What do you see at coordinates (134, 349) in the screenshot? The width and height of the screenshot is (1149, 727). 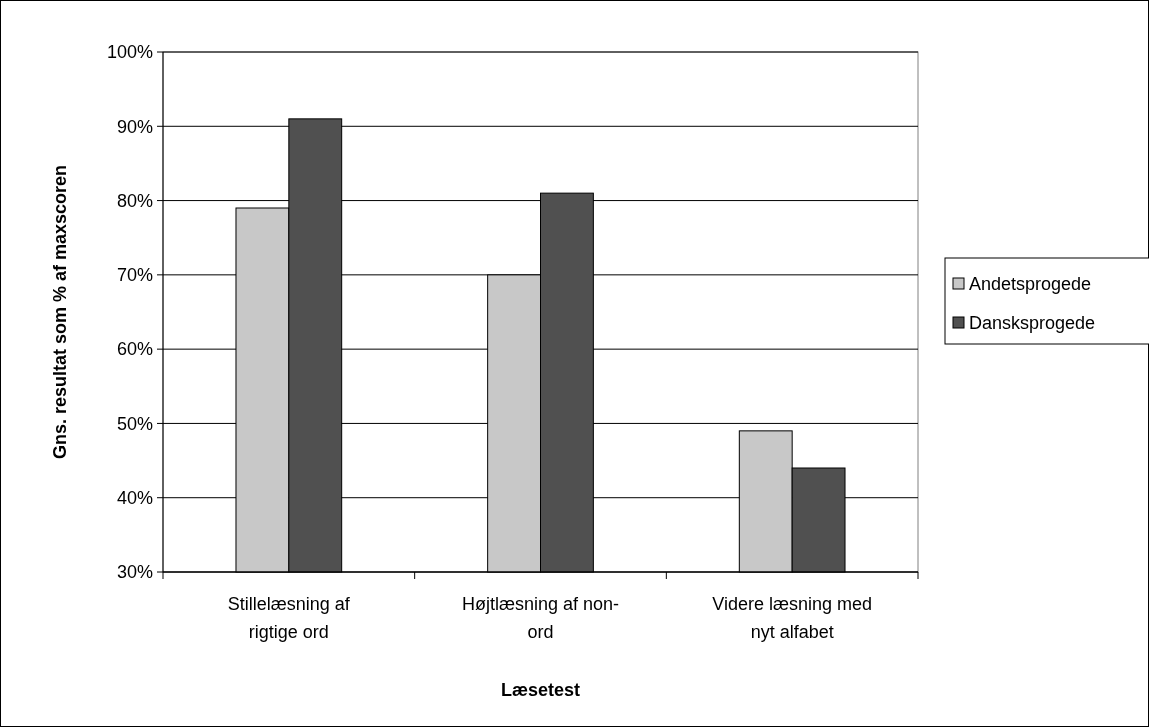 I see `y-tick-label: 60%` at bounding box center [134, 349].